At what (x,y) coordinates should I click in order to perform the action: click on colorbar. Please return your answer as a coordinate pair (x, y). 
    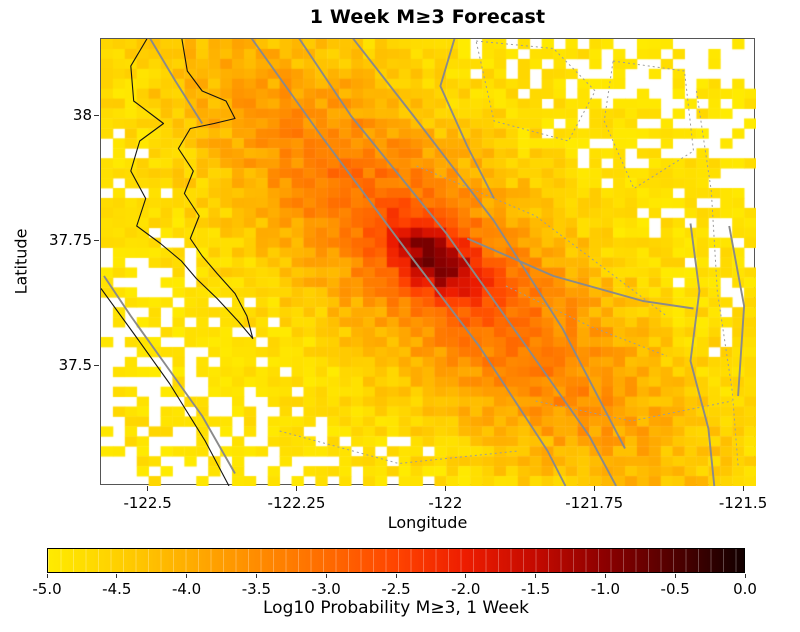
    Looking at the image, I should click on (396, 560).